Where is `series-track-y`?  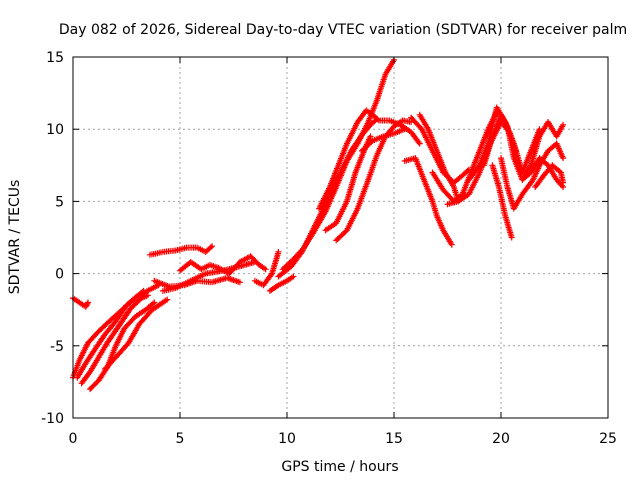 series-track-y is located at coordinates (523, 147).